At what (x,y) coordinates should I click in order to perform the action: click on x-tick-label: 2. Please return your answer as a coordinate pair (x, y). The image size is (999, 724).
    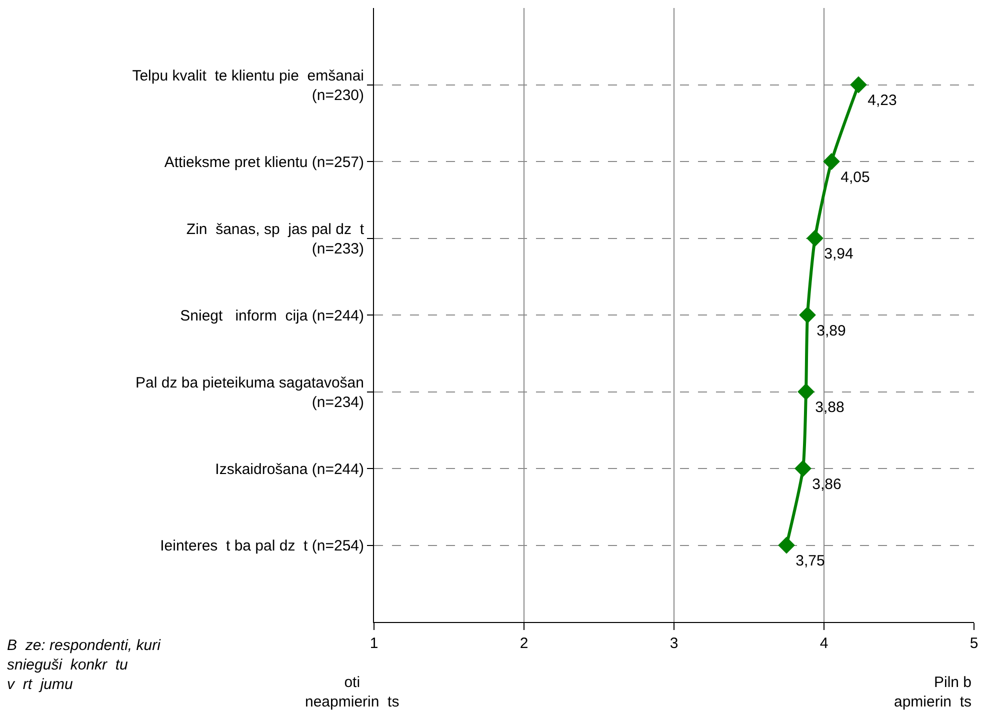
    Looking at the image, I should click on (524, 643).